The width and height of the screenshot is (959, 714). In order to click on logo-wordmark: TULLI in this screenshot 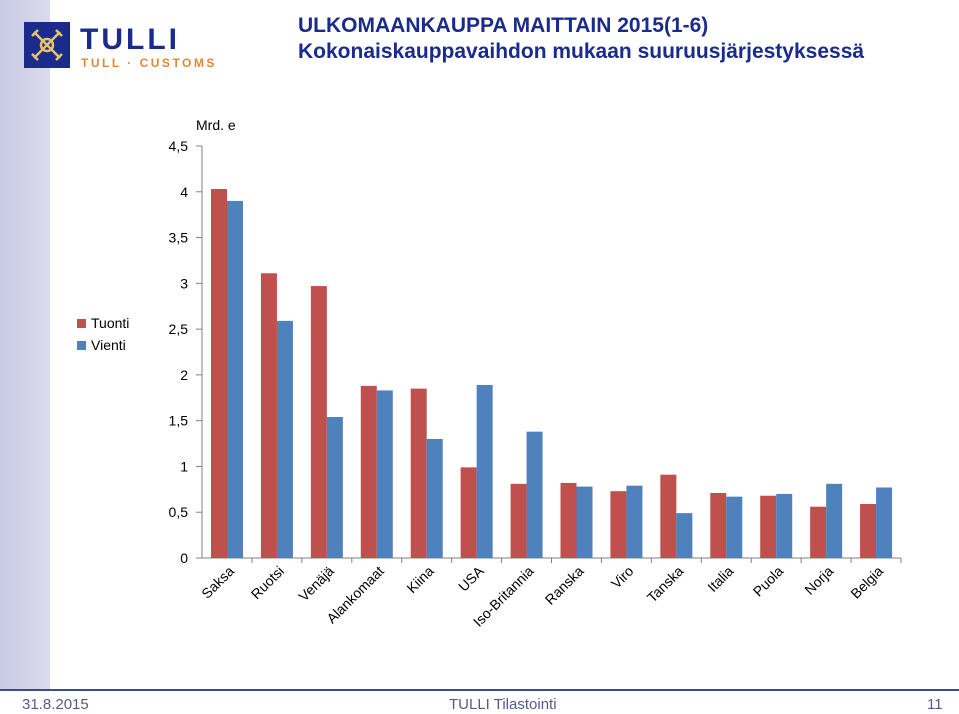, I will do `click(130, 39)`.